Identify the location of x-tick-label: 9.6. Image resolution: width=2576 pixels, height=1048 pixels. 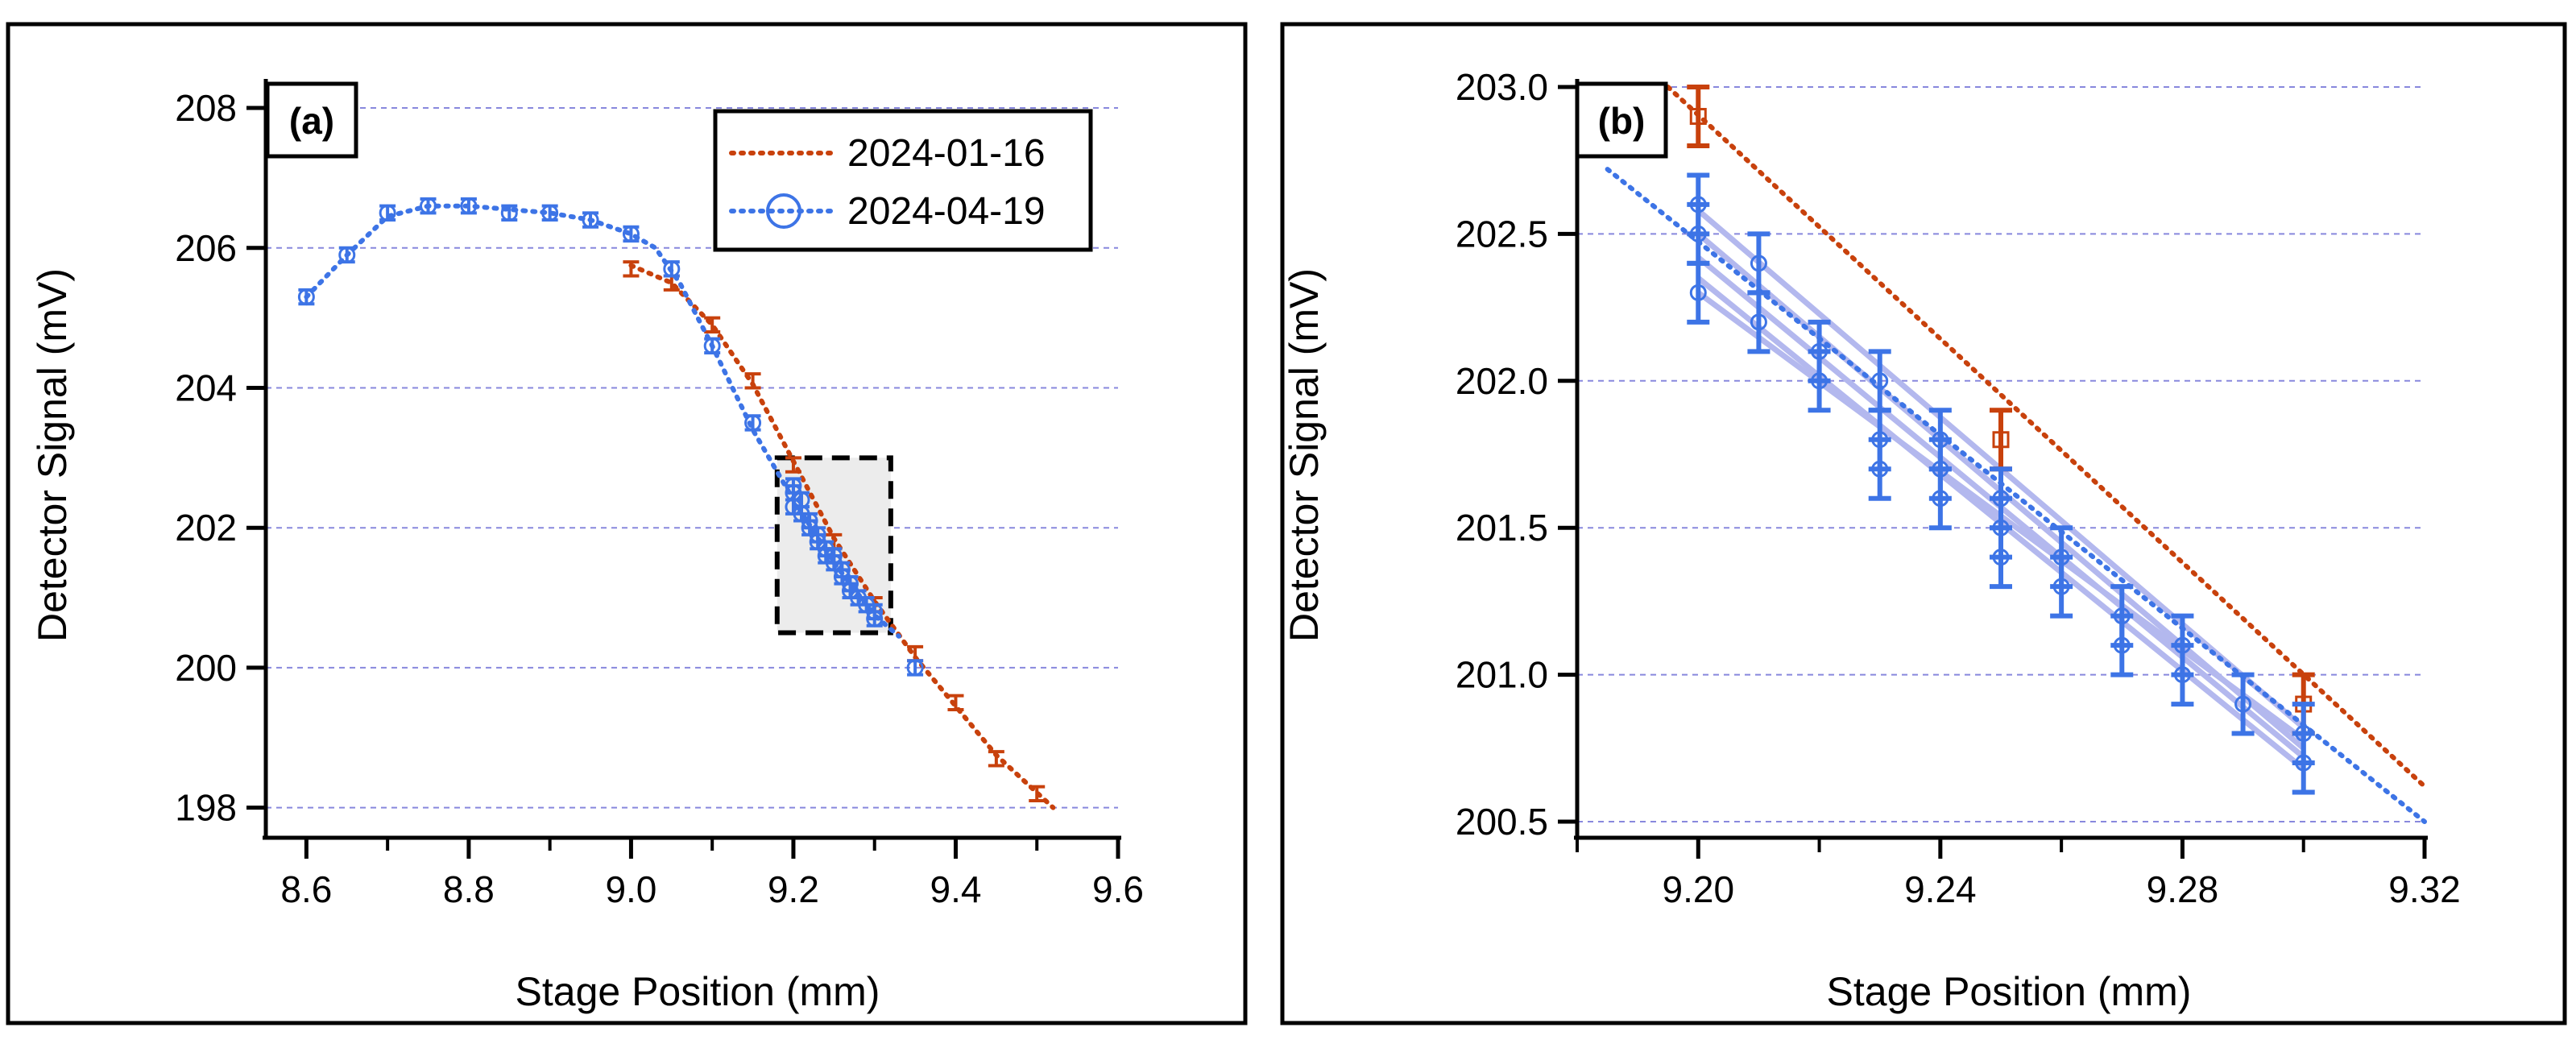
(1118, 889).